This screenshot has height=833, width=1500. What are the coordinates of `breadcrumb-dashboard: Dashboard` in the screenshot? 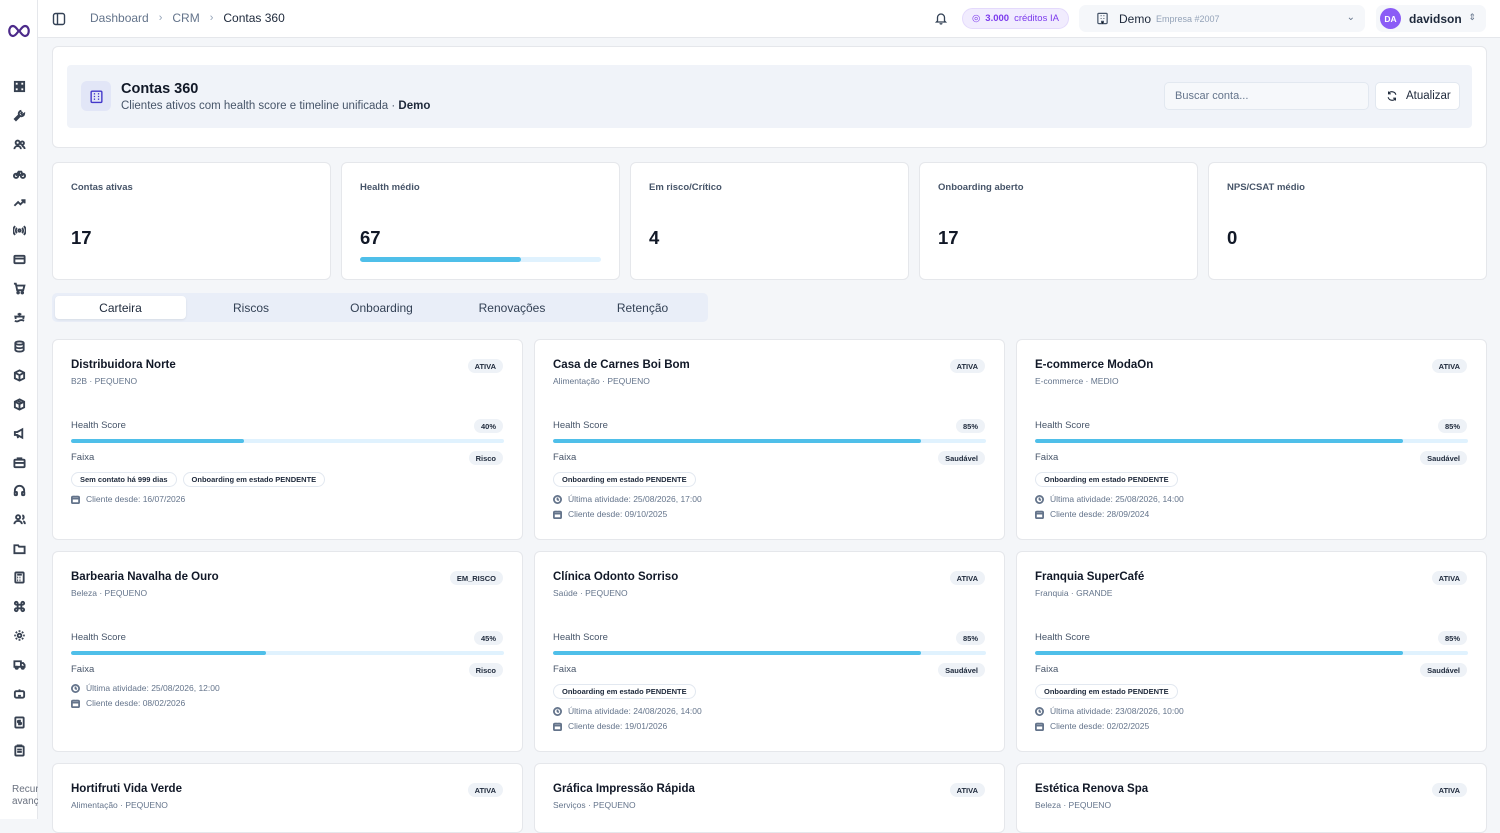 It's located at (119, 18).